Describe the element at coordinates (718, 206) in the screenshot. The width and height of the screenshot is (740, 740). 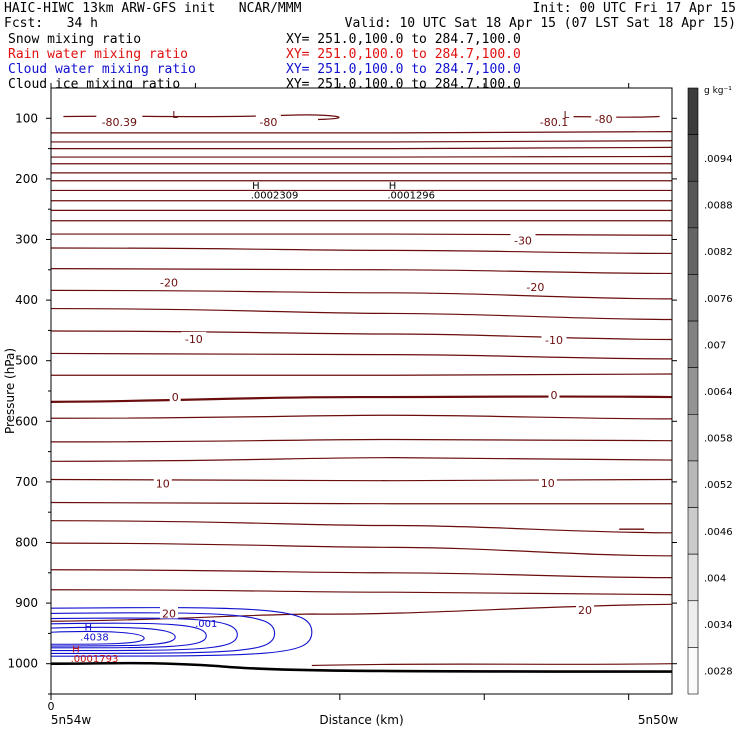
I see `colorbar-label: .0088` at that location.